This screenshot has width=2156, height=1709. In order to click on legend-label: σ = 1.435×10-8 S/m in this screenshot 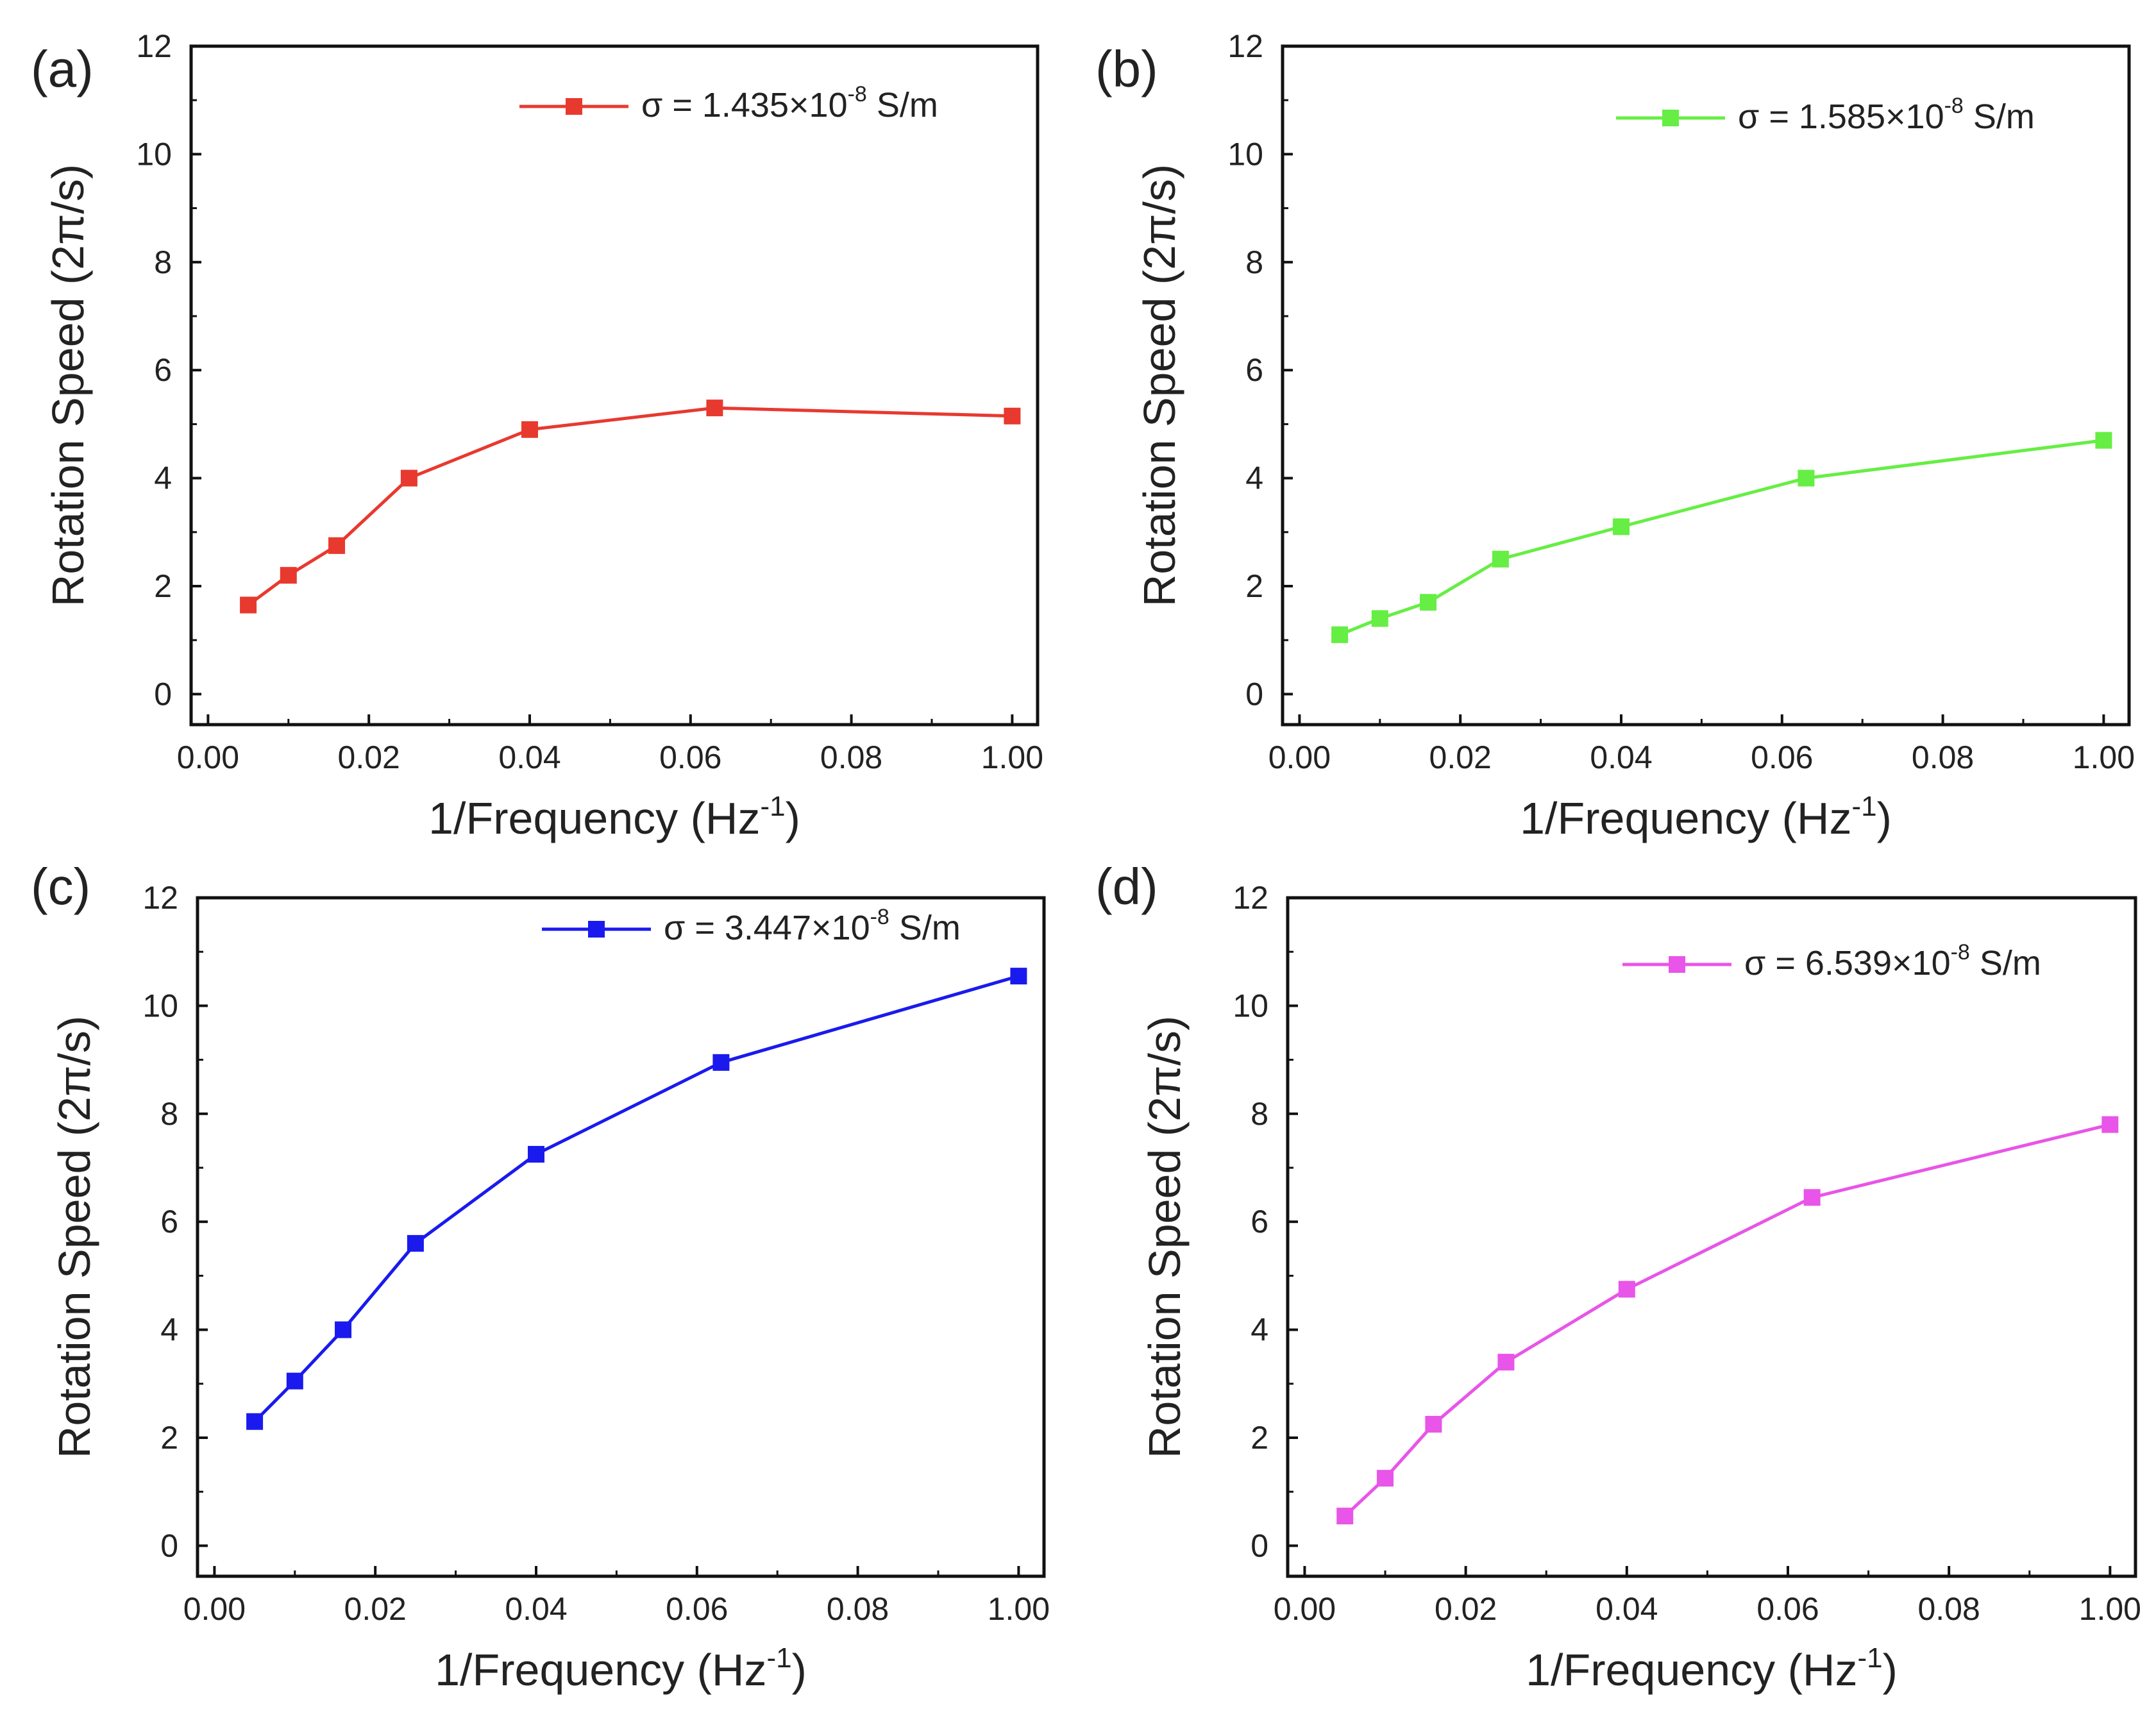, I will do `click(789, 103)`.